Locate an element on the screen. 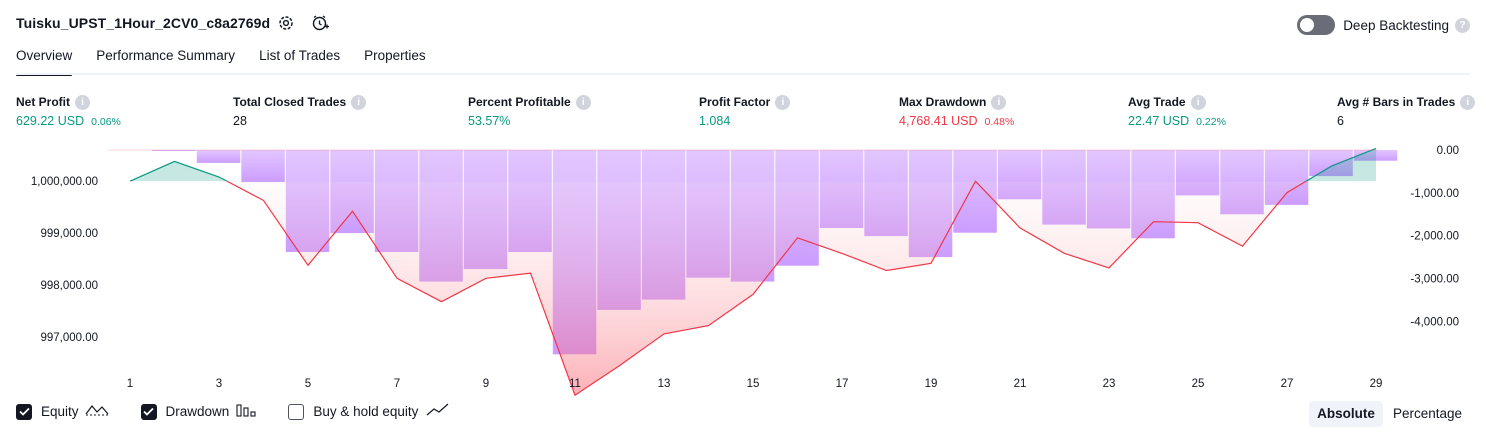  equity-checkbox is located at coordinates (24, 411).